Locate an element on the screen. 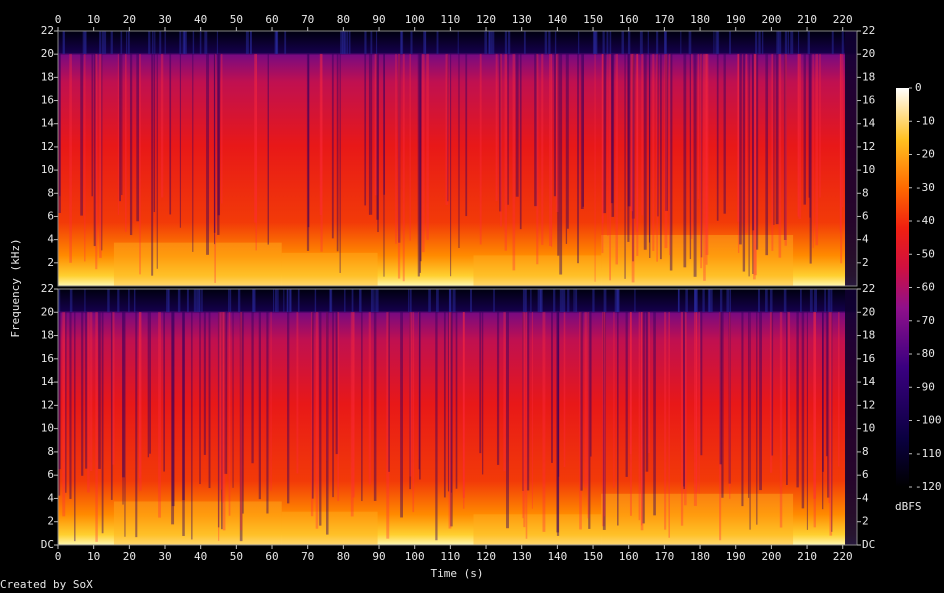  x-tick-label: 190 is located at coordinates (736, 19).